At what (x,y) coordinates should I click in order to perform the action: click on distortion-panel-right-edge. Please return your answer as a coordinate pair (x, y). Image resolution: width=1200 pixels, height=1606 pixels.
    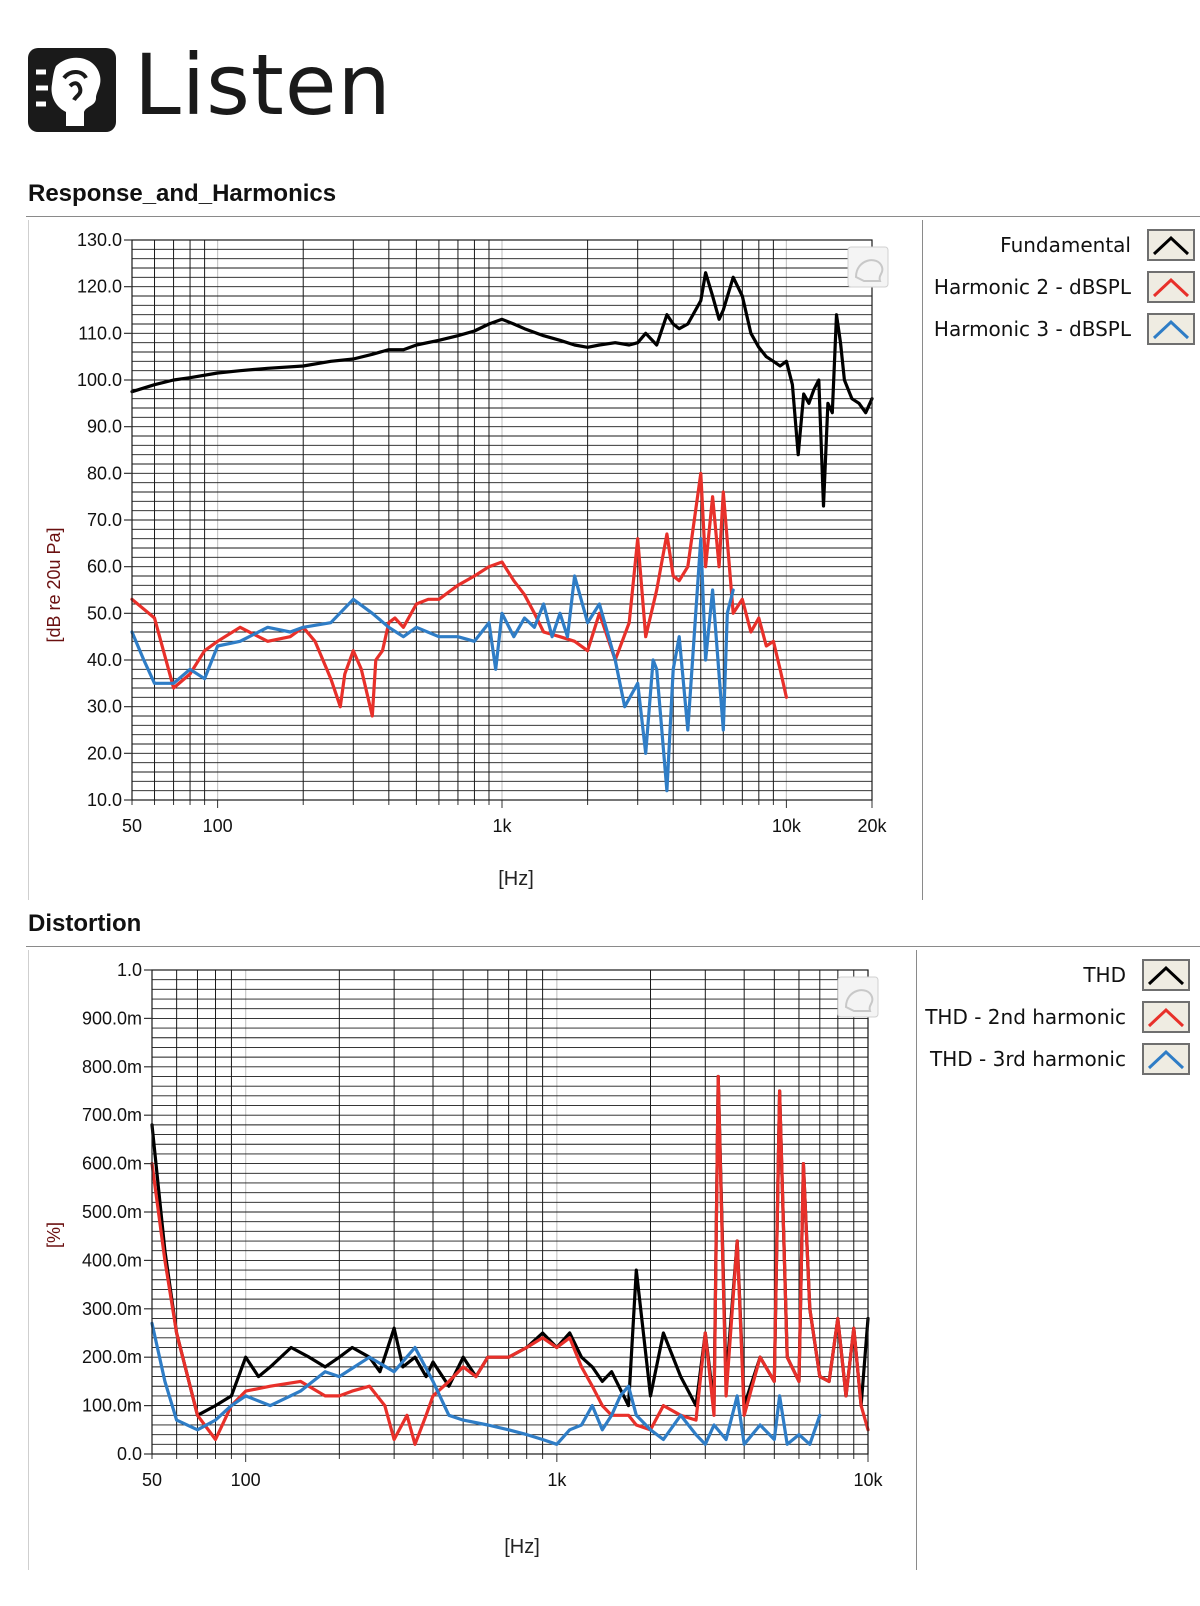
    Looking at the image, I should click on (916, 1260).